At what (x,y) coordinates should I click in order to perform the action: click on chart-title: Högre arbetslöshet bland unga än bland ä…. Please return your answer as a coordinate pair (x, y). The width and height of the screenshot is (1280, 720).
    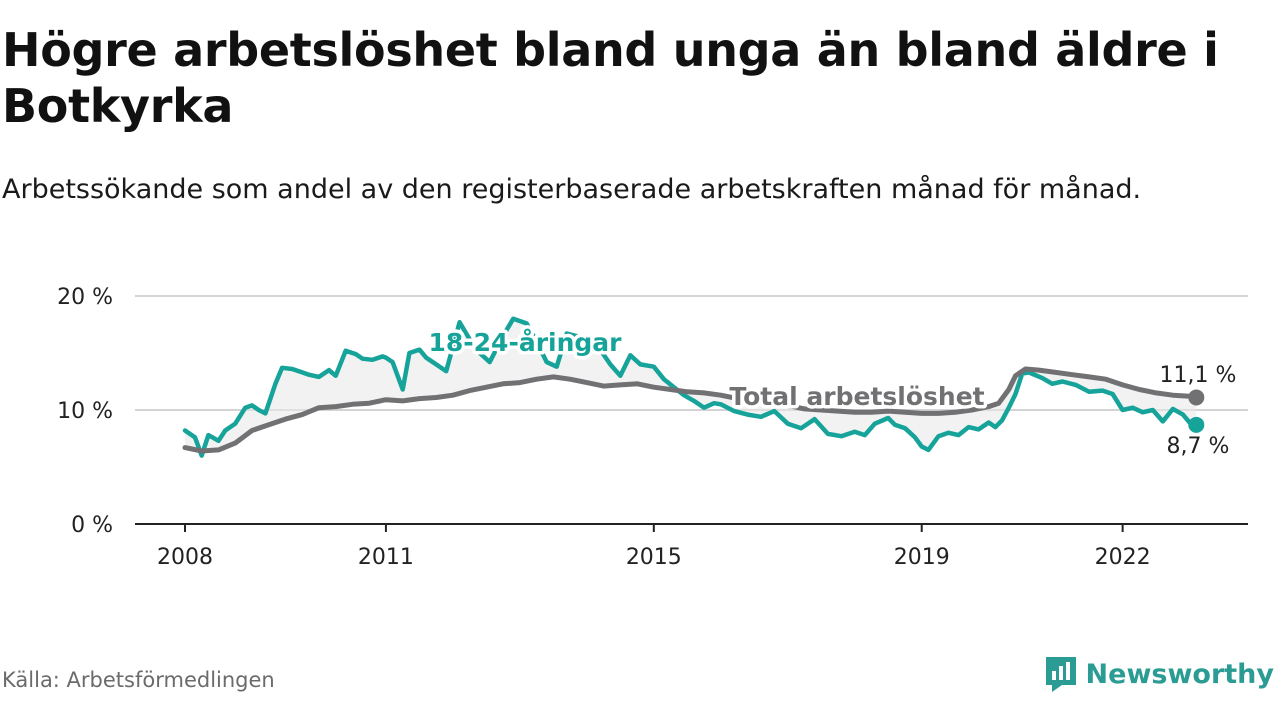
    Looking at the image, I should click on (610, 78).